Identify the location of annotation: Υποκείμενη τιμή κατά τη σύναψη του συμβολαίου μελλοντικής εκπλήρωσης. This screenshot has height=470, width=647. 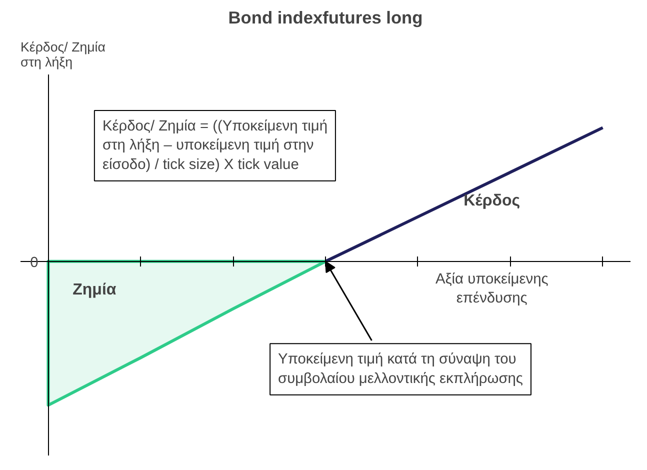
(400, 369).